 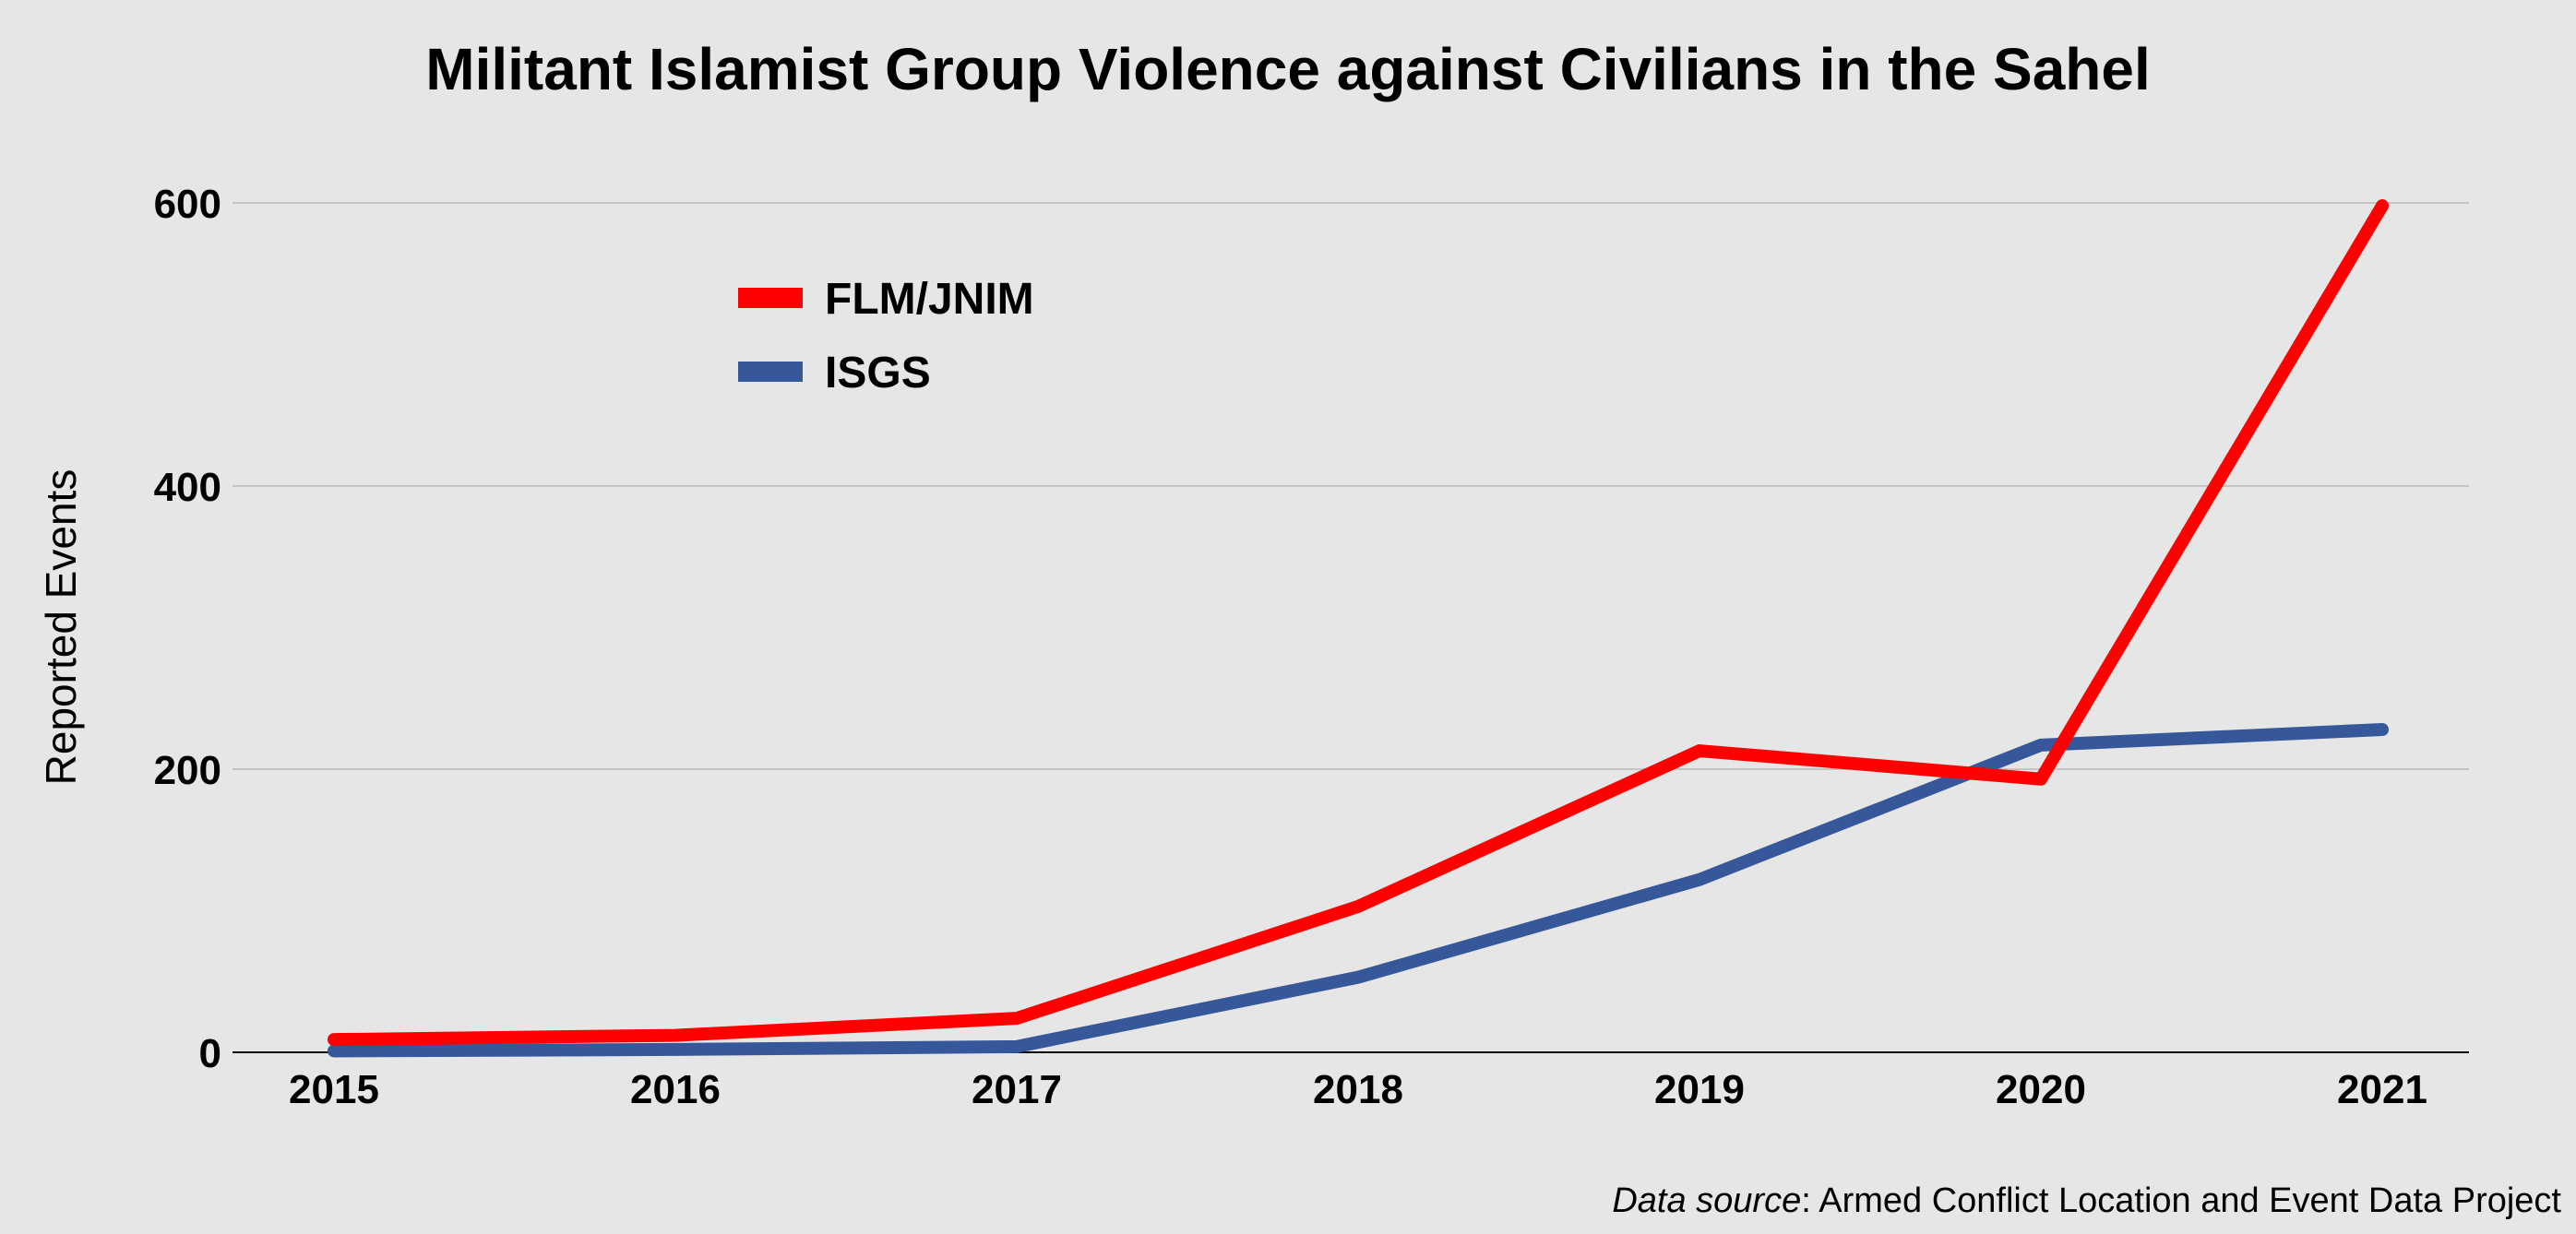 What do you see at coordinates (210, 1053) in the screenshot?
I see `y-tick-label: 0` at bounding box center [210, 1053].